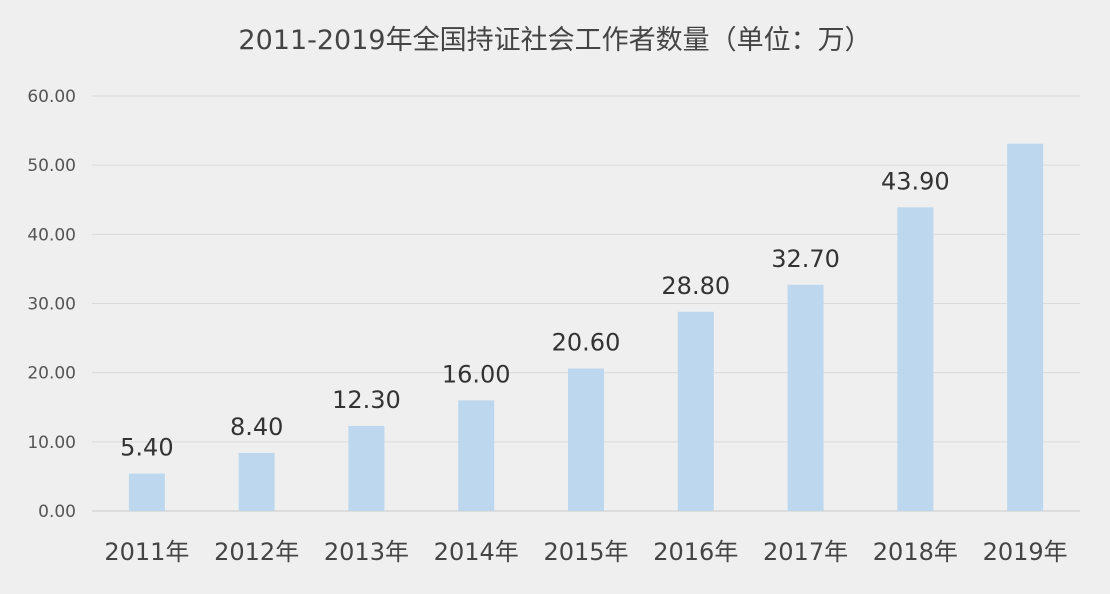 This screenshot has width=1110, height=594. What do you see at coordinates (805, 259) in the screenshot?
I see `data-label: 32.70` at bounding box center [805, 259].